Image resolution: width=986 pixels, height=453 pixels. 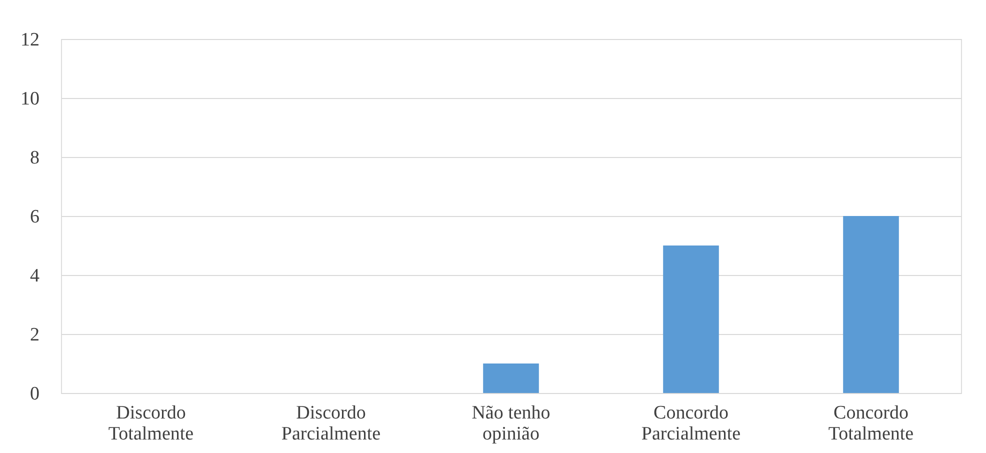 What do you see at coordinates (331, 423) in the screenshot?
I see `x-tick-label: Discordo Parcialmente` at bounding box center [331, 423].